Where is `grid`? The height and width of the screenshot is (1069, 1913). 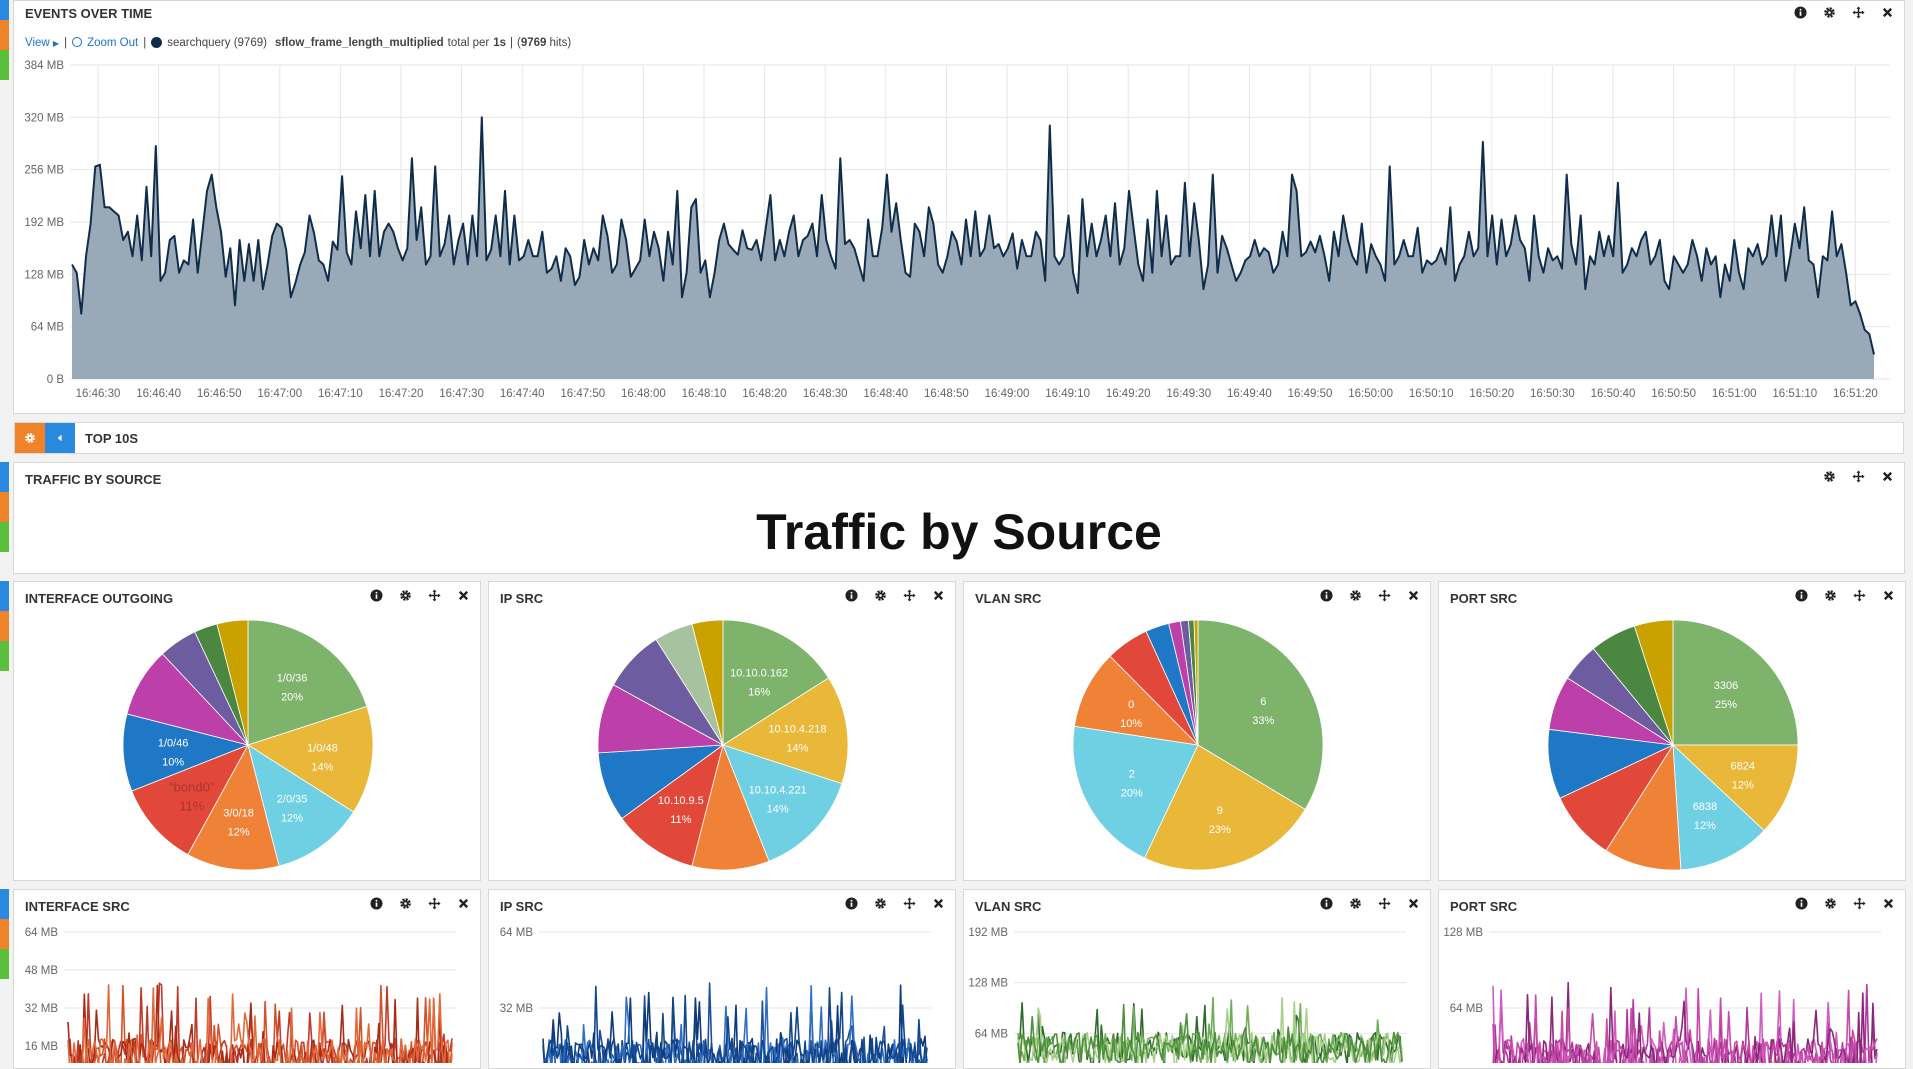
grid is located at coordinates (735, 970).